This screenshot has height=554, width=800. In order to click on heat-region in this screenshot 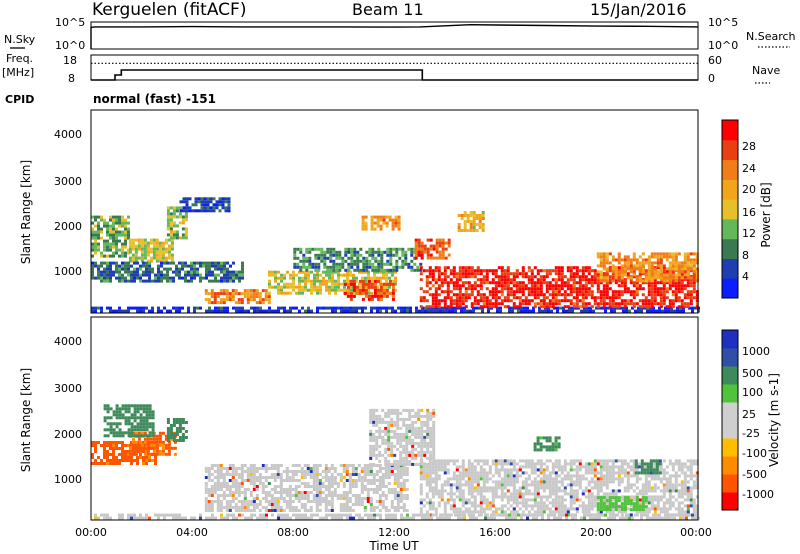, I will do `click(395, 309)`.